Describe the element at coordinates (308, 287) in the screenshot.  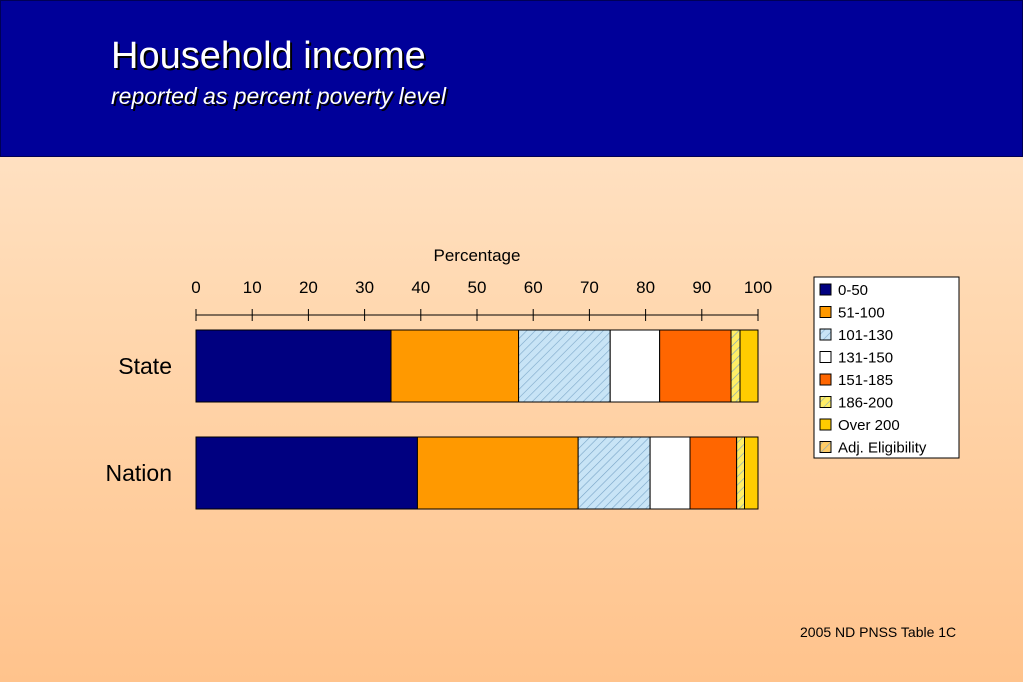
I see `x-tick-label: 20` at that location.